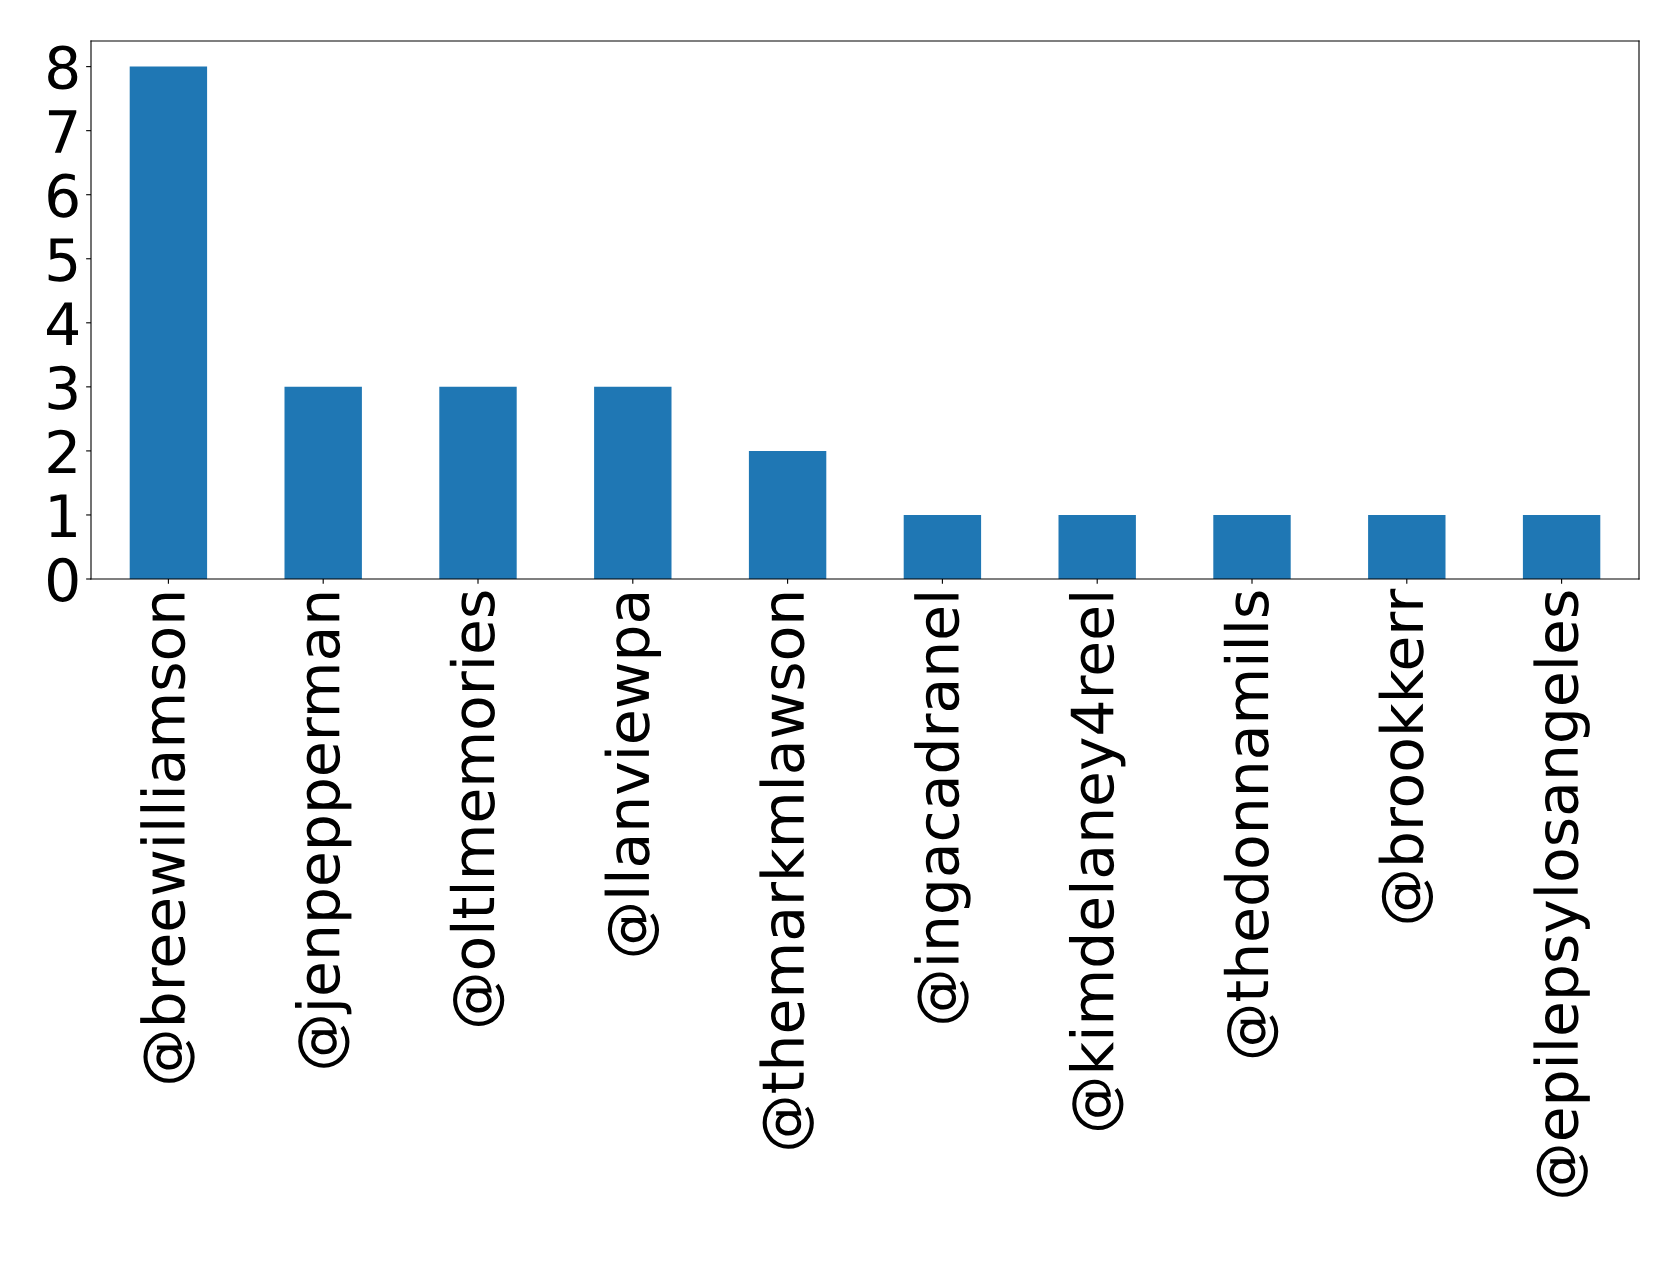 The width and height of the screenshot is (1679, 1284). I want to click on x-tick-label: @themarkmlawson, so click(786, 871).